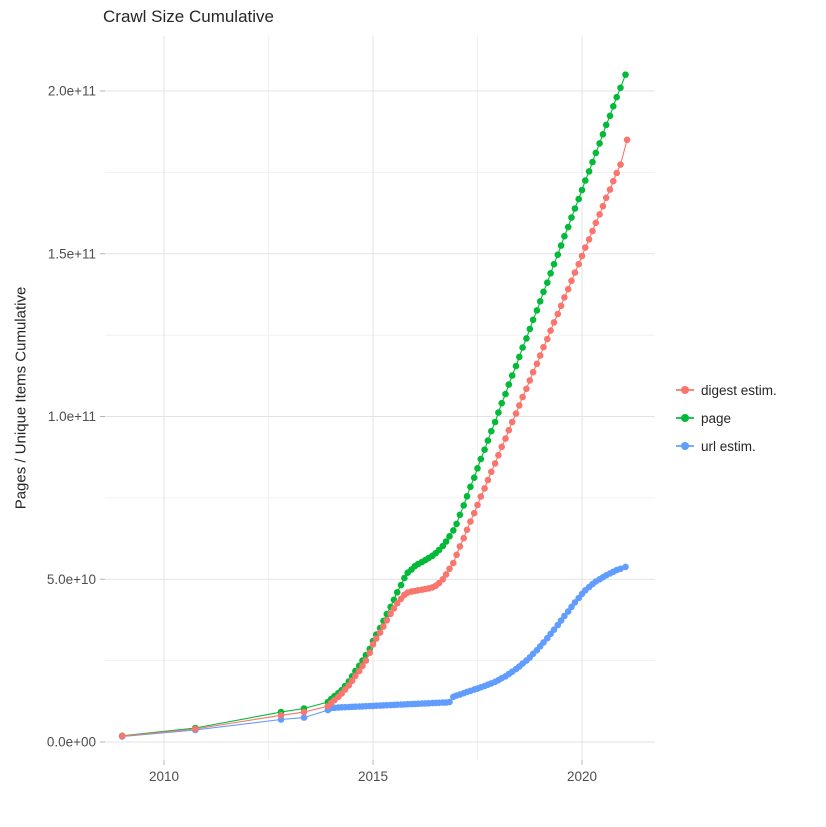  I want to click on legend-label: url estim., so click(728, 446).